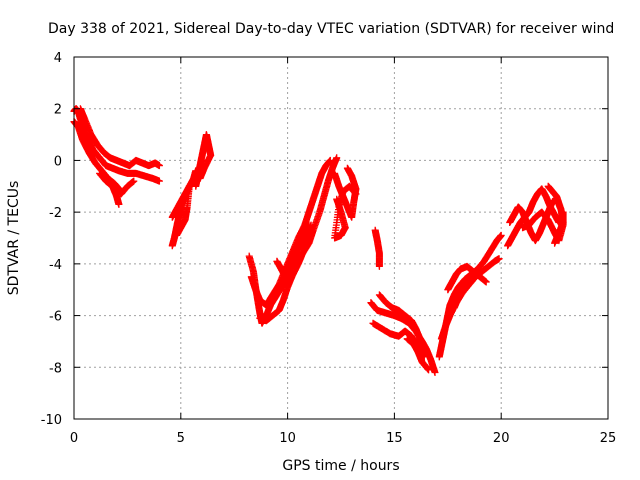  I want to click on x-tick-label: 20, so click(501, 438).